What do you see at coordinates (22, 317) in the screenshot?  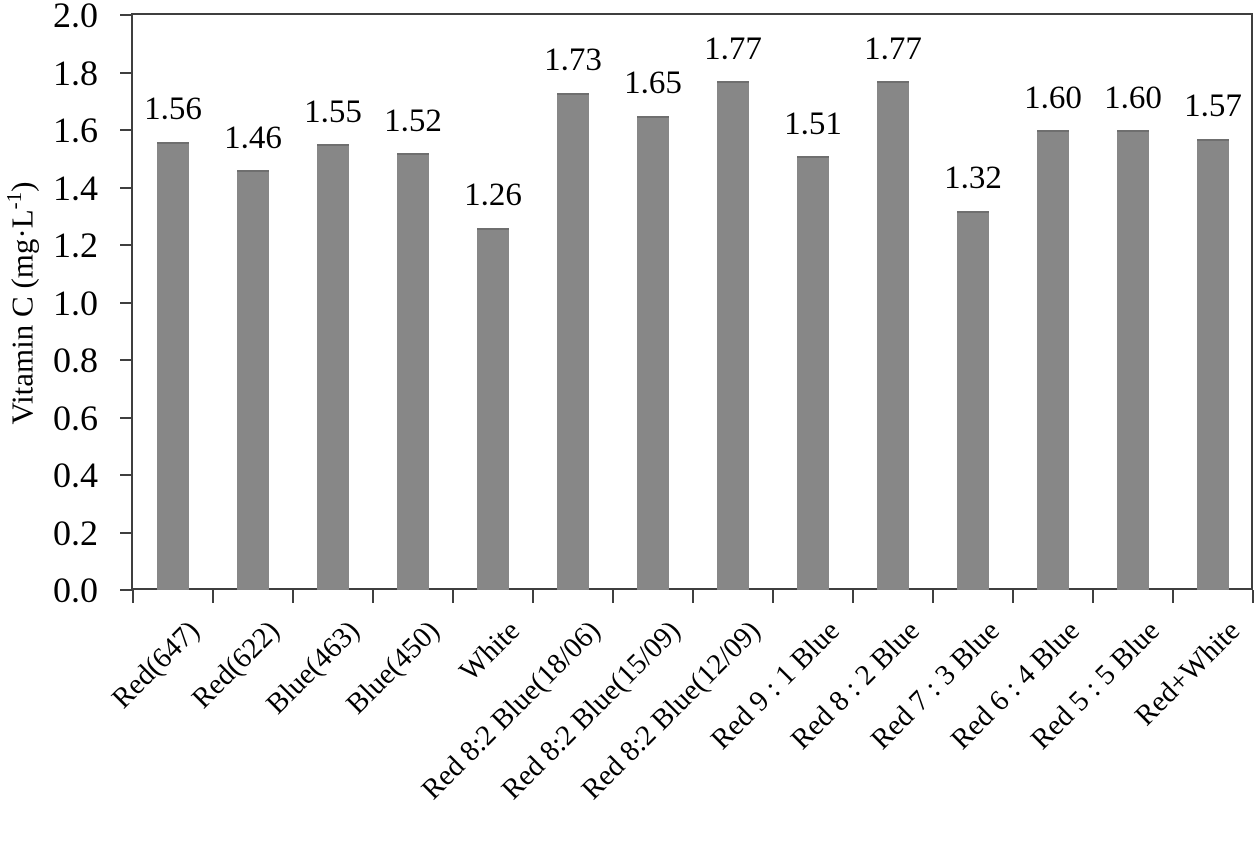 I see `y-axis-title-text: Vitamin C (mg·L` at bounding box center [22, 317].